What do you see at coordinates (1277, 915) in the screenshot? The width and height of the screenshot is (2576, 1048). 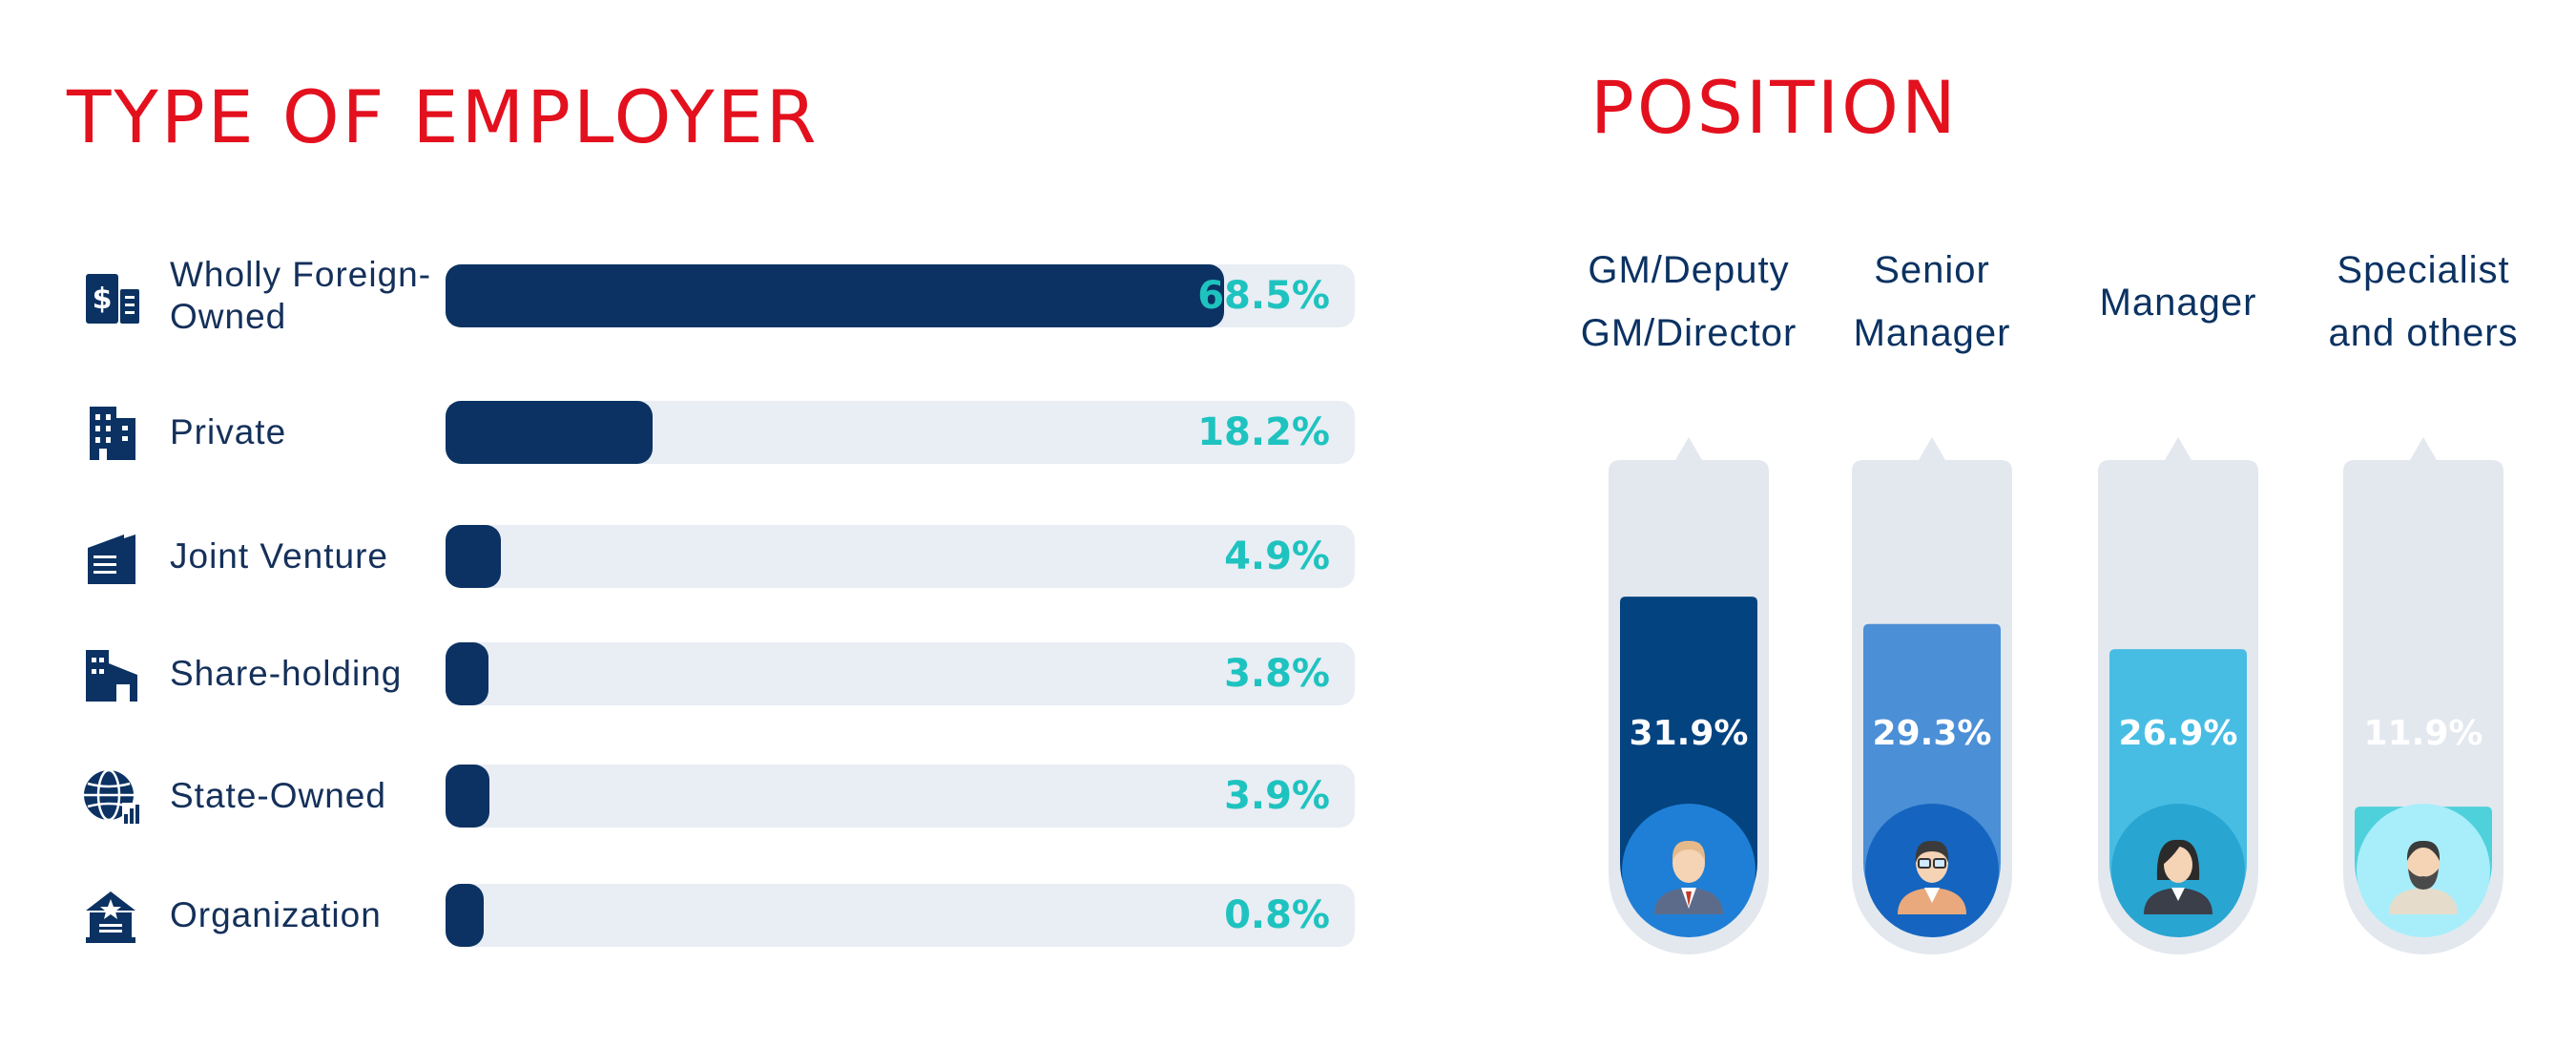 I see `employer-value-label: 0.8%` at bounding box center [1277, 915].